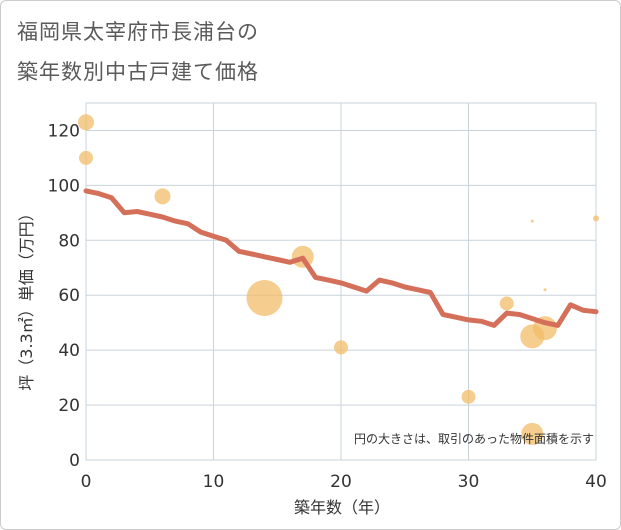  Describe the element at coordinates (69, 351) in the screenshot. I see `y-tick-label: 40` at that location.